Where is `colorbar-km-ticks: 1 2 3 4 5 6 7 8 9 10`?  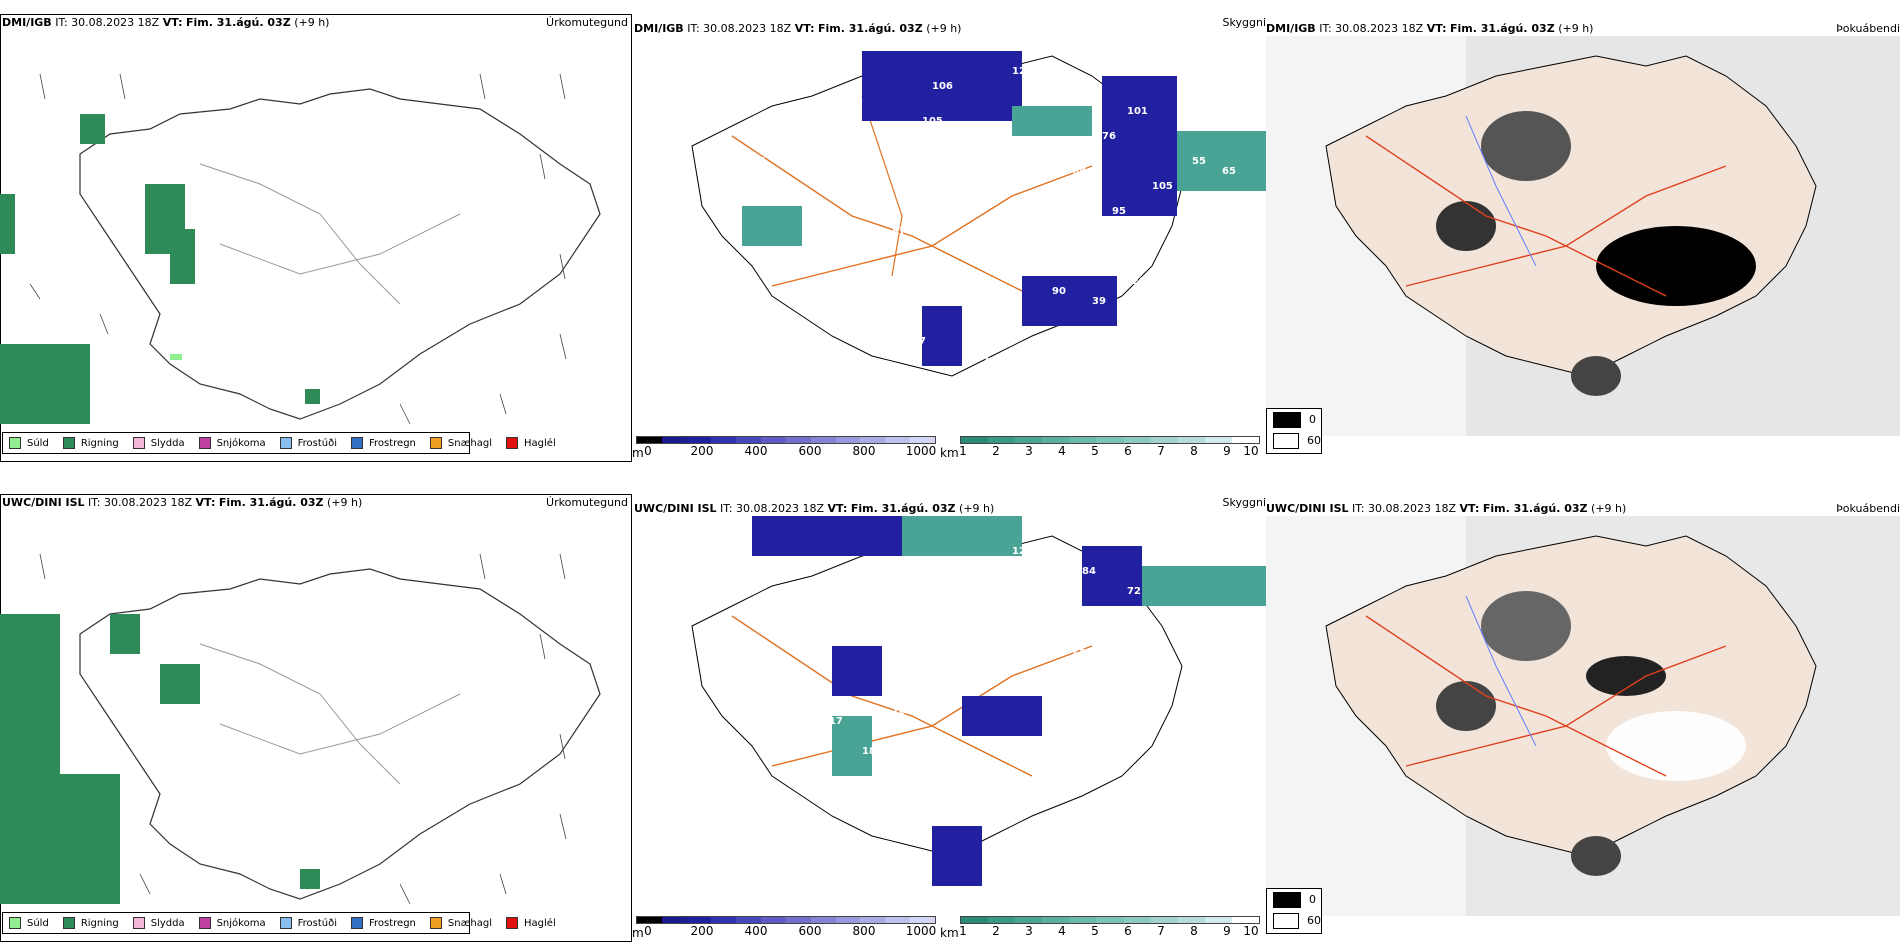
colorbar-km-ticks: 1 2 3 4 5 6 7 8 9 10 is located at coordinates (1109, 931).